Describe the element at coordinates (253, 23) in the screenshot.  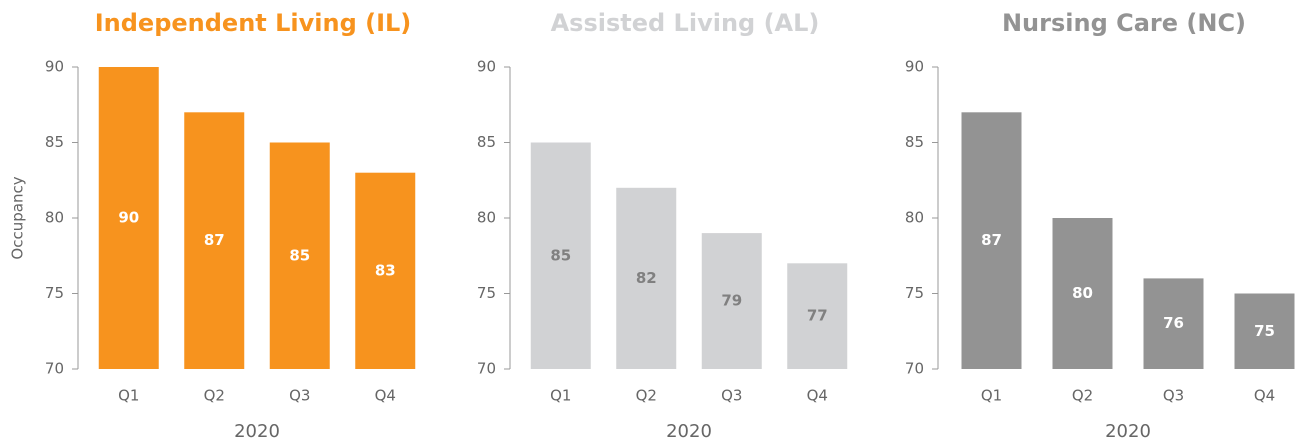
I see `chart-title: Independent Living (IL)` at that location.